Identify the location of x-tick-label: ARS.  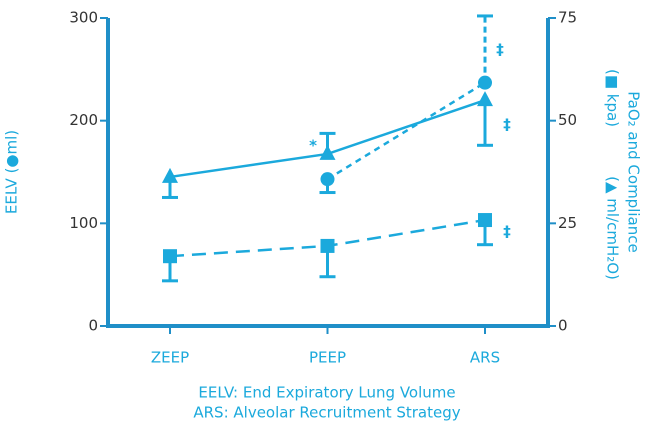
(485, 358).